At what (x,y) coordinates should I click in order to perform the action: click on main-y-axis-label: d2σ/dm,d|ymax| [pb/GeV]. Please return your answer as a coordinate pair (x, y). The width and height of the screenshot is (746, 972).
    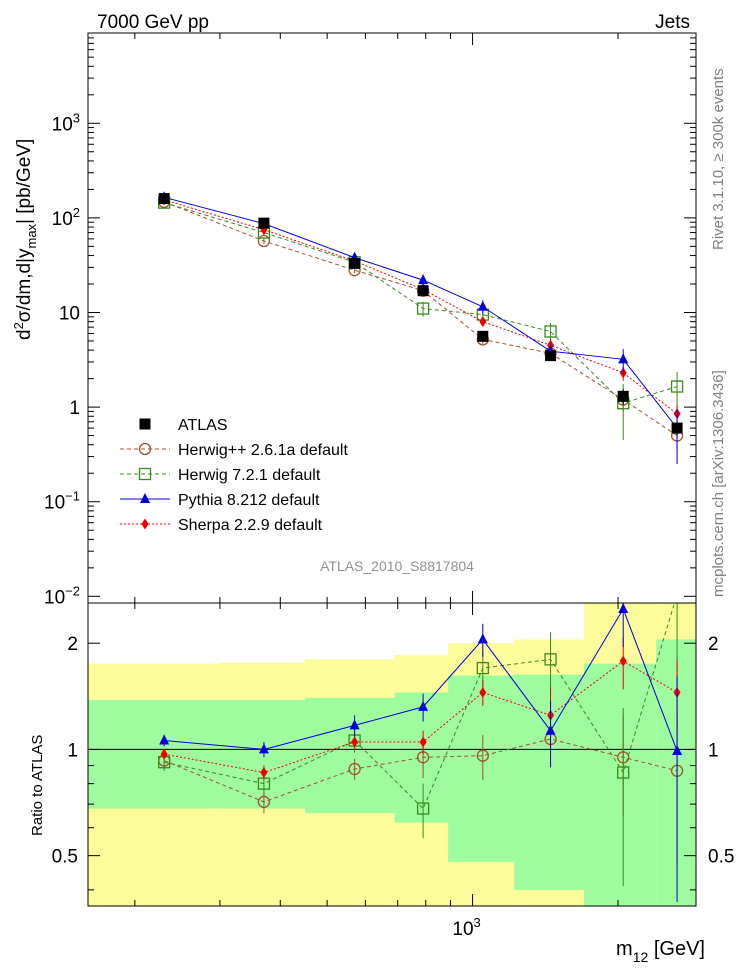
    Looking at the image, I should click on (25, 239).